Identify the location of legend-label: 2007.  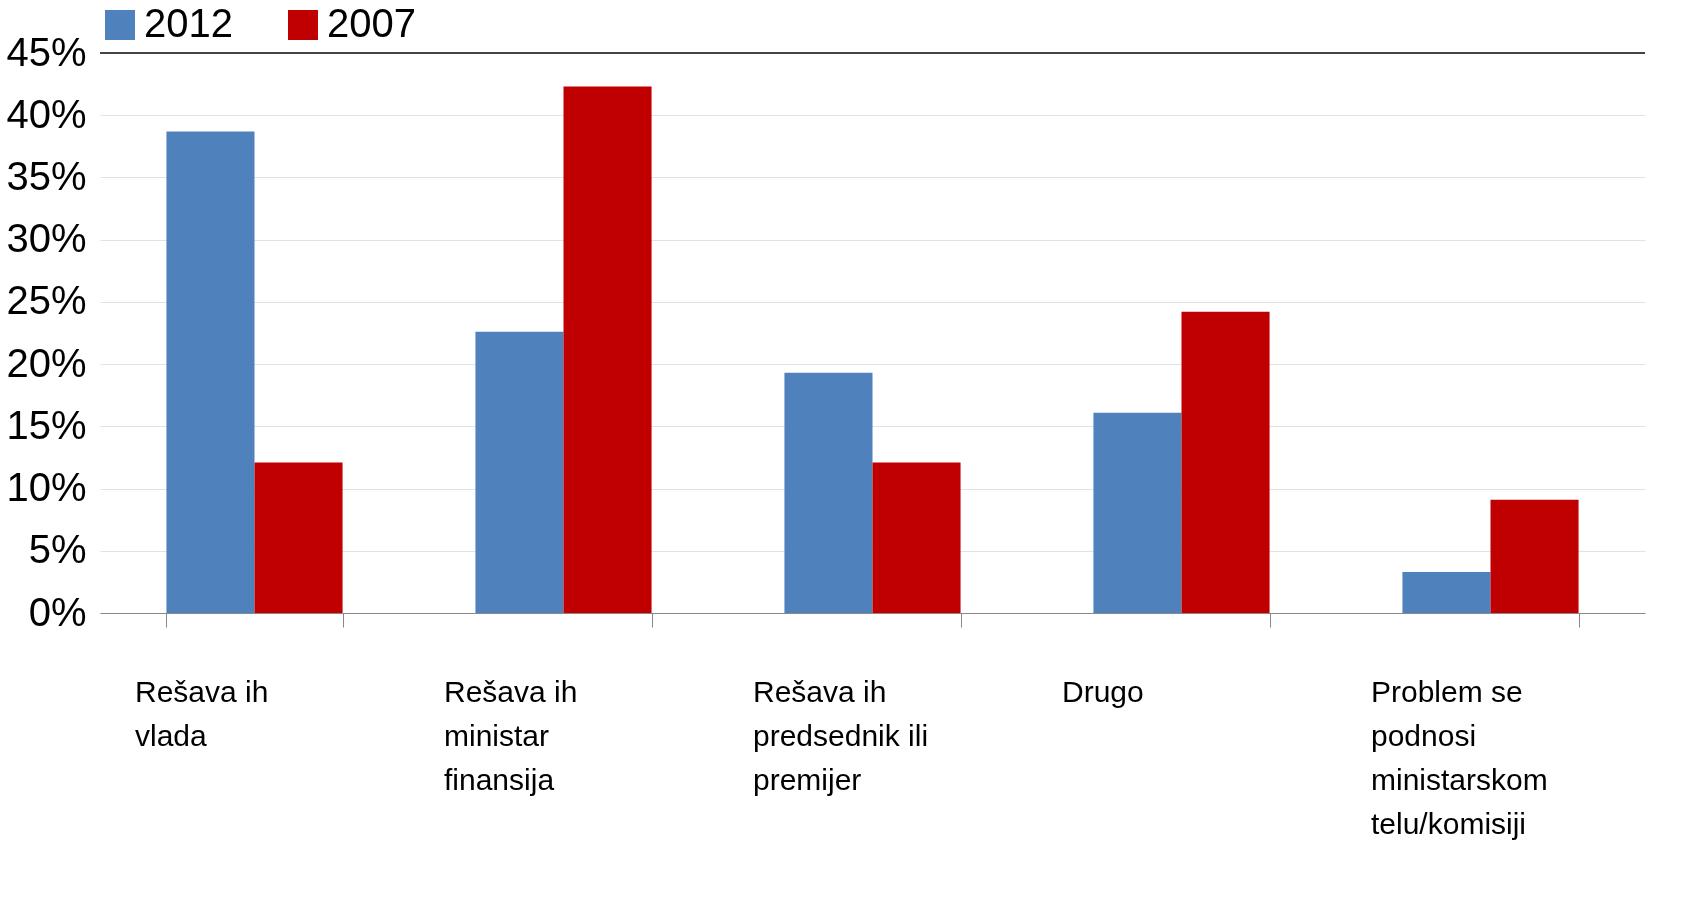
(371, 23).